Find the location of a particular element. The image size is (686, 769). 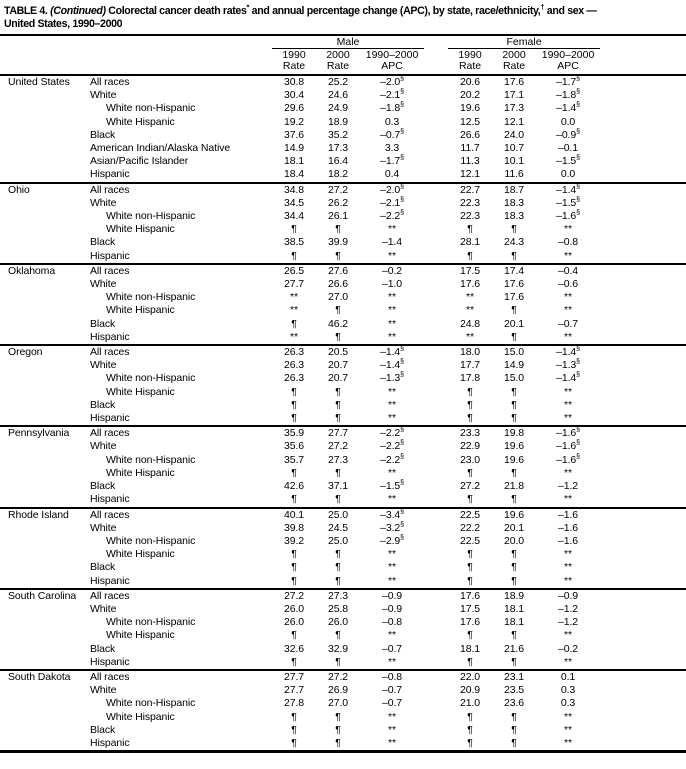

male-apc: –2.9§ is located at coordinates (392, 540).